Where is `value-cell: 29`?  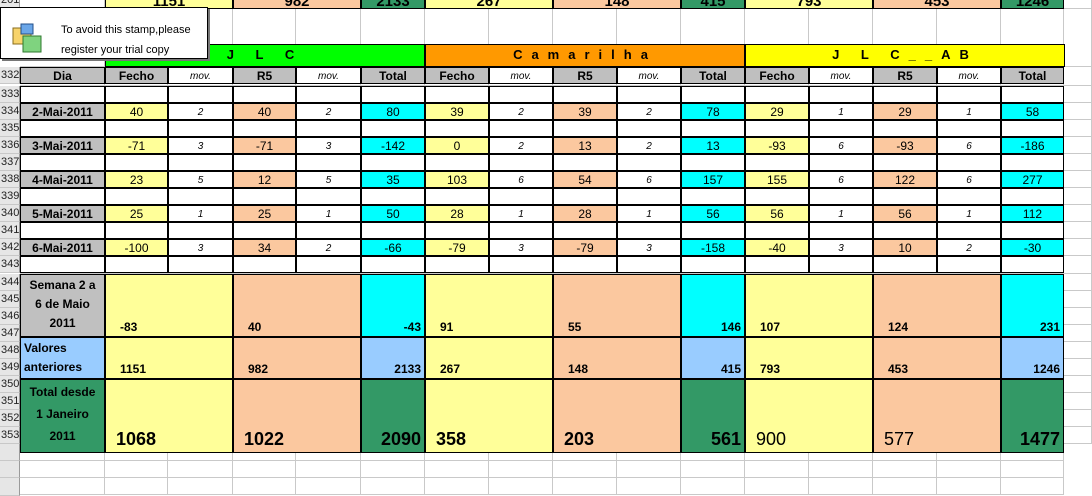 value-cell: 29 is located at coordinates (905, 111).